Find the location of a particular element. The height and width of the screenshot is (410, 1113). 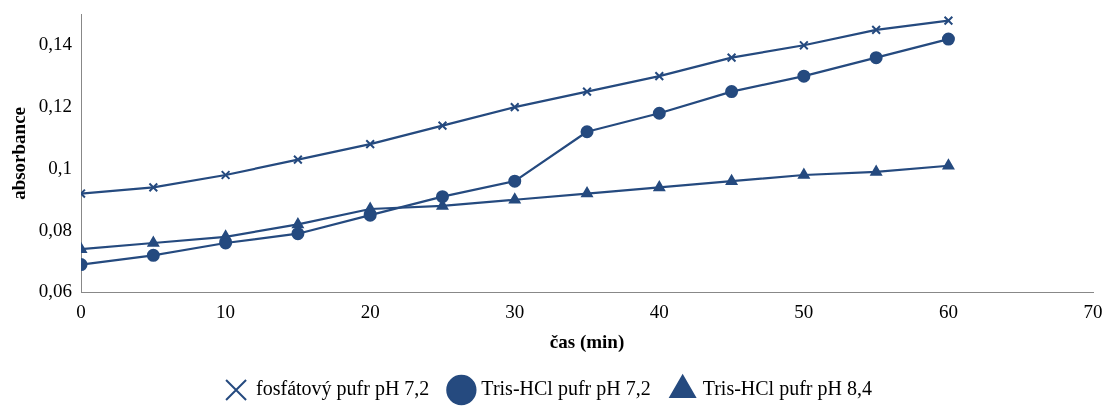

x-tick-label: 0 is located at coordinates (81, 311).